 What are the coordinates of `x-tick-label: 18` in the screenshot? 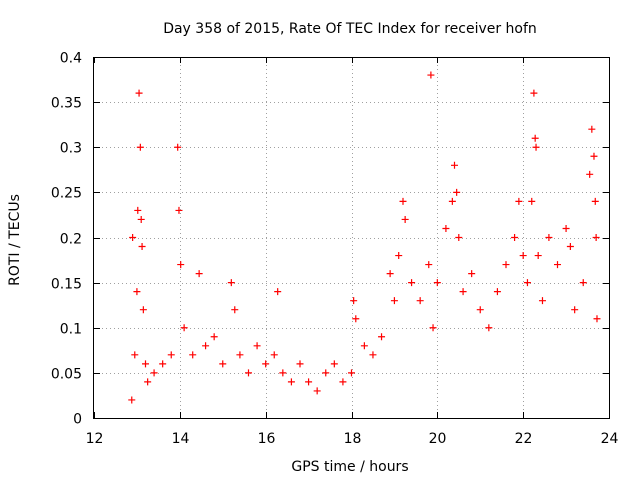 It's located at (353, 439).